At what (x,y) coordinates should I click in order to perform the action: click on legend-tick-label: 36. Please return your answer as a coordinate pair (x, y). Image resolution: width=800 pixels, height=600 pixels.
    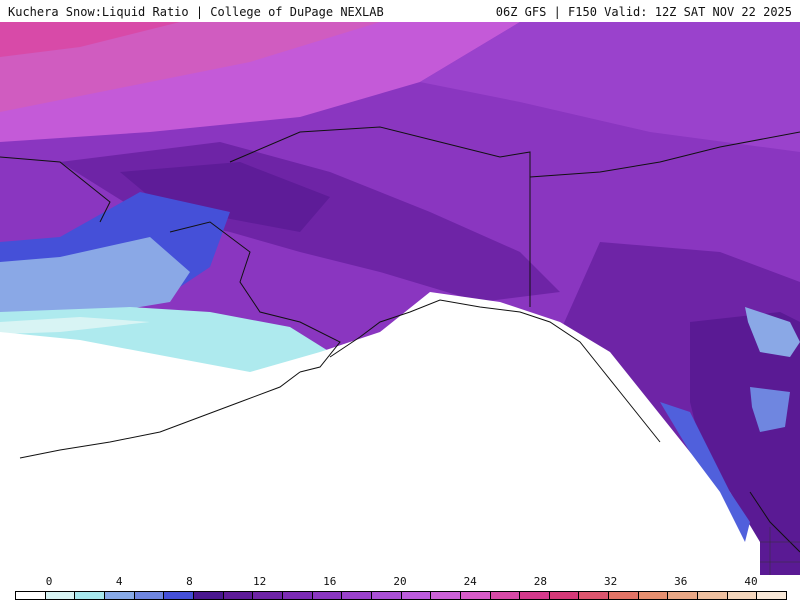
    Looking at the image, I should click on (681, 581).